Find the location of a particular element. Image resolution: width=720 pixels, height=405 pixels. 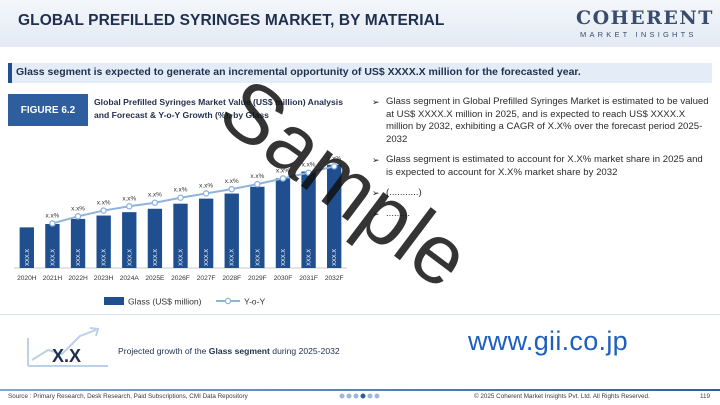

x-tick-label: 2024A is located at coordinates (130, 278).